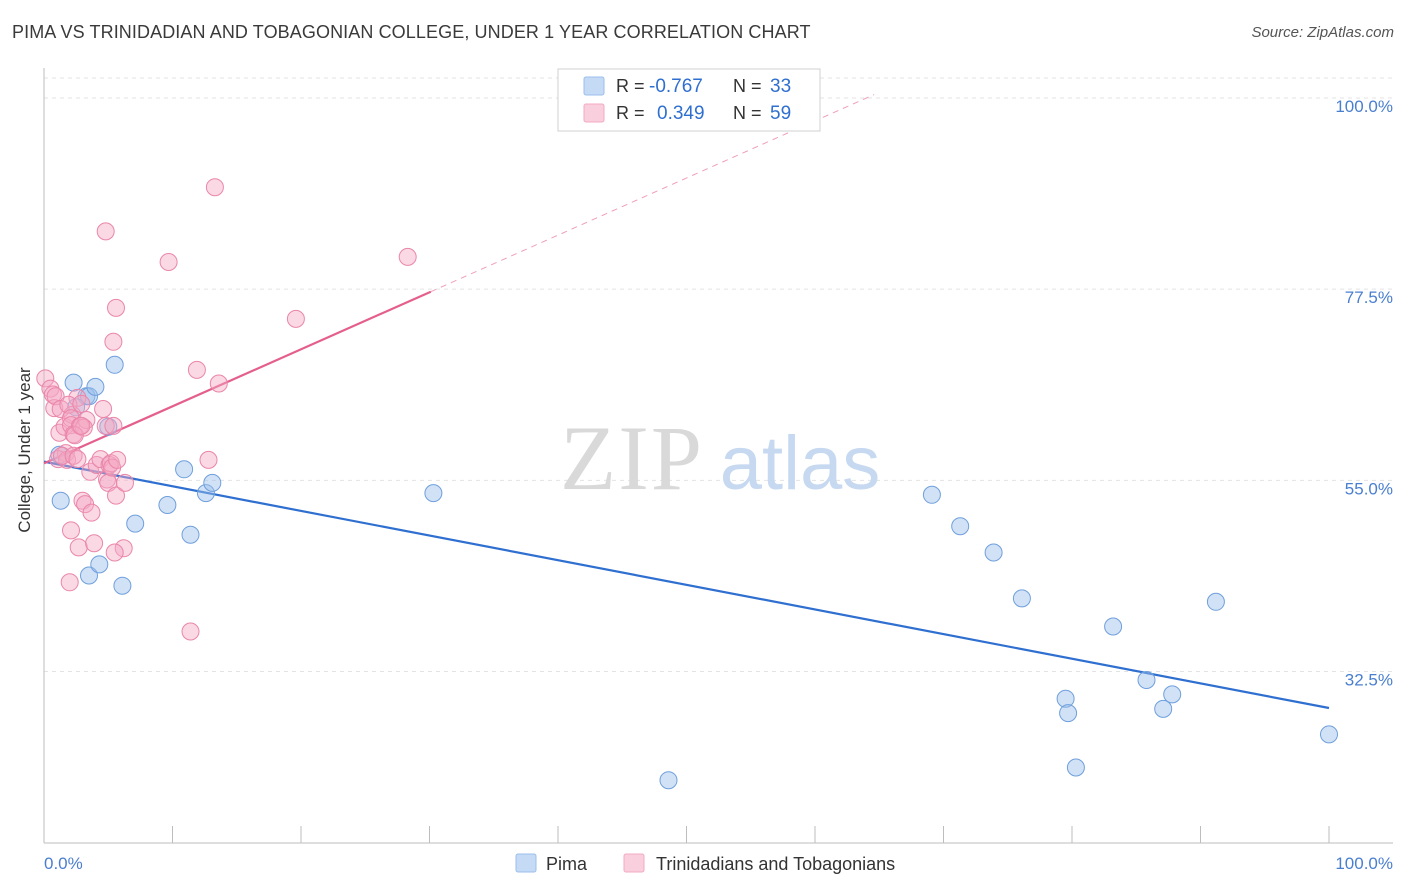 This screenshot has height=892, width=1406. I want to click on legend-n-label-pima: N =, so click(747, 86).